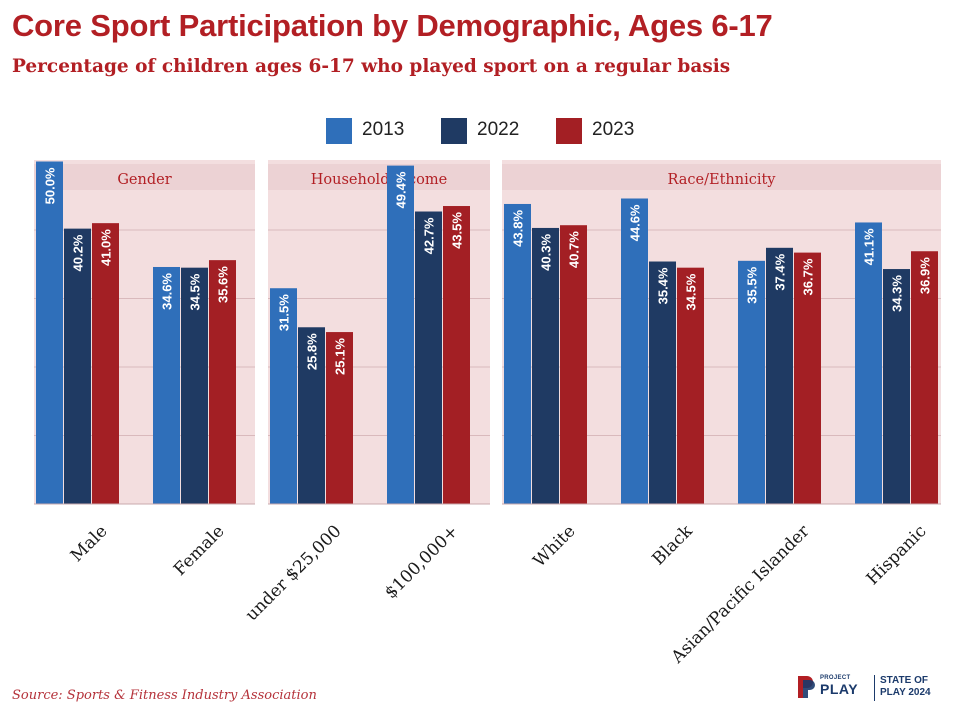 Image resolution: width=959 pixels, height=713 pixels. I want to click on bar-hispanic-2013, so click(868, 363).